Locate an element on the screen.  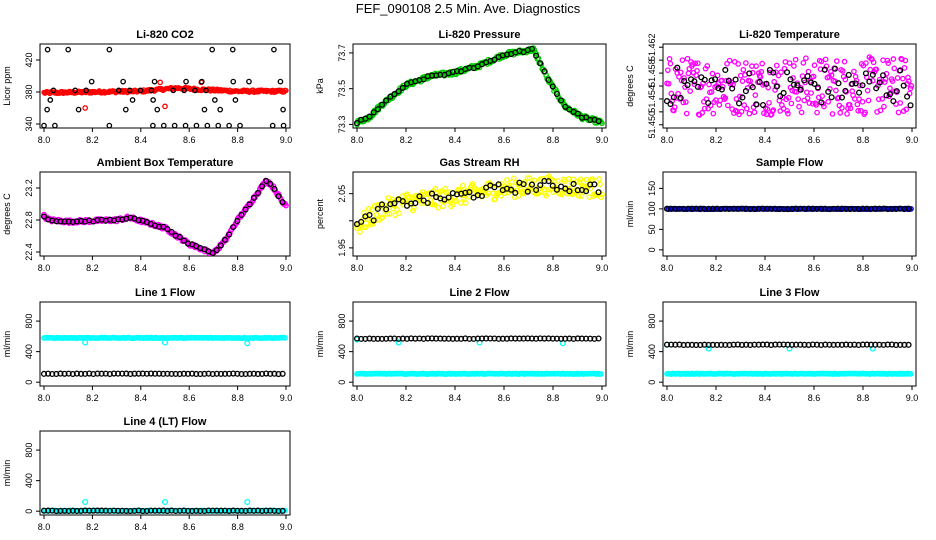
y-axis-label: degrees C is located at coordinates (630, 86).